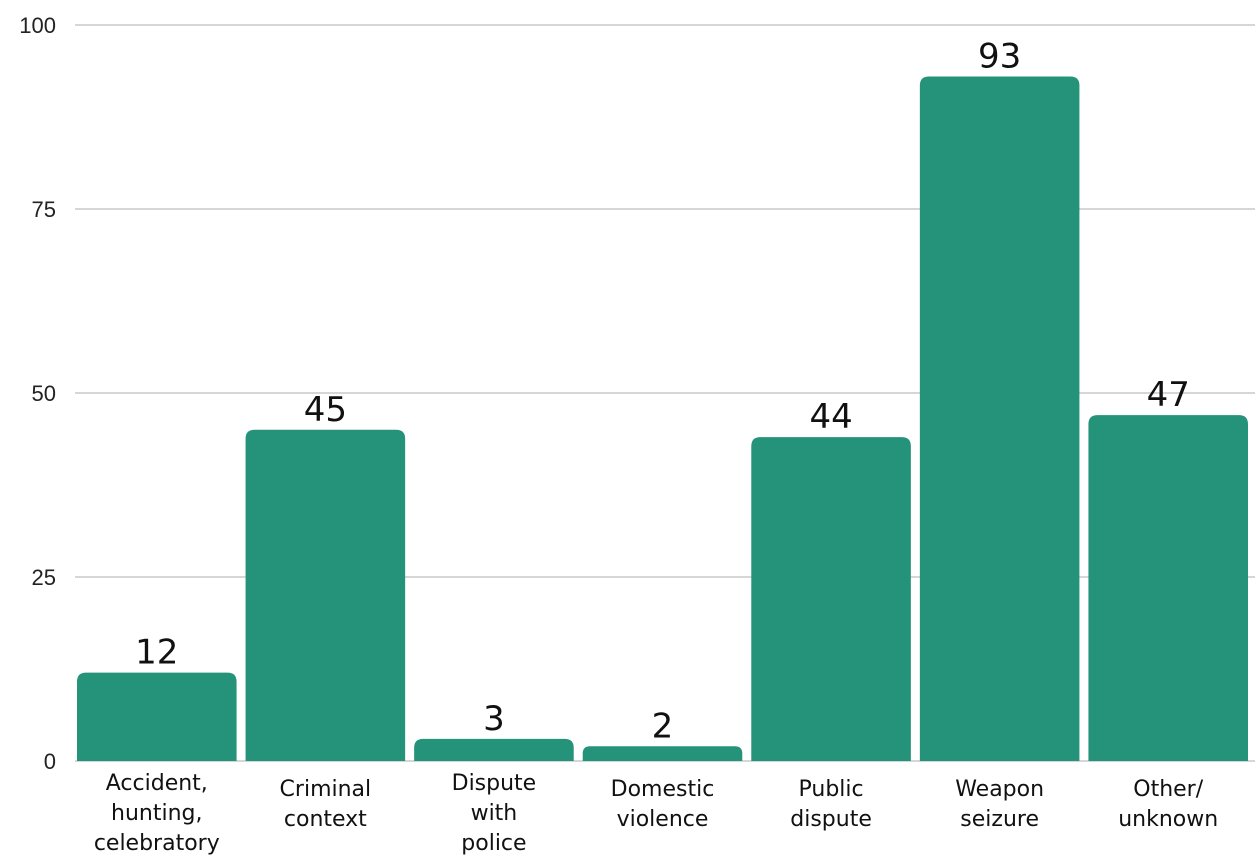 The width and height of the screenshot is (1255, 865). I want to click on value-label: 3, so click(494, 719).